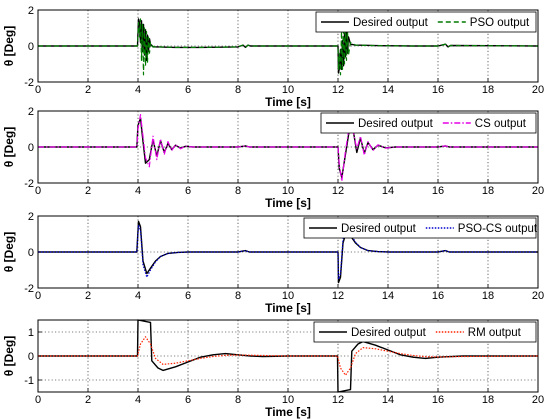 Image resolution: width=550 pixels, height=419 pixels. What do you see at coordinates (29, 381) in the screenshot?
I see `y-tick-label: -1` at bounding box center [29, 381].